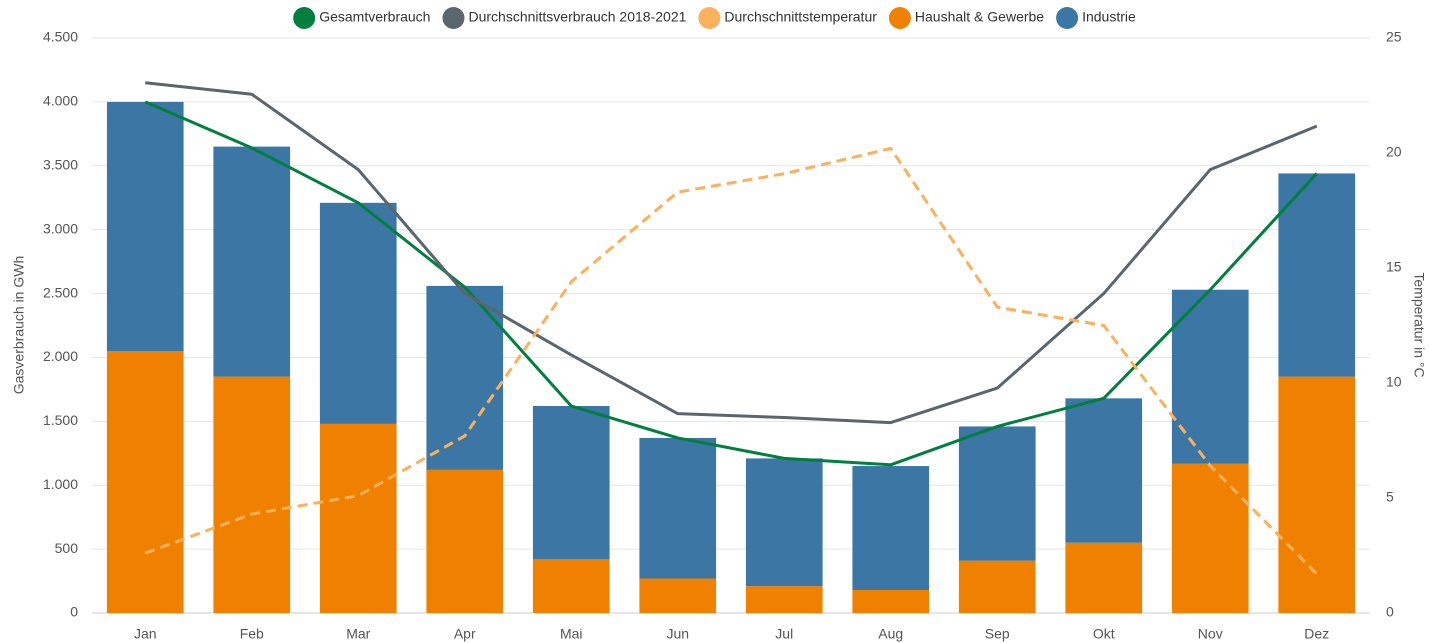  I want to click on x-tick-label: Jul, so click(784, 634).